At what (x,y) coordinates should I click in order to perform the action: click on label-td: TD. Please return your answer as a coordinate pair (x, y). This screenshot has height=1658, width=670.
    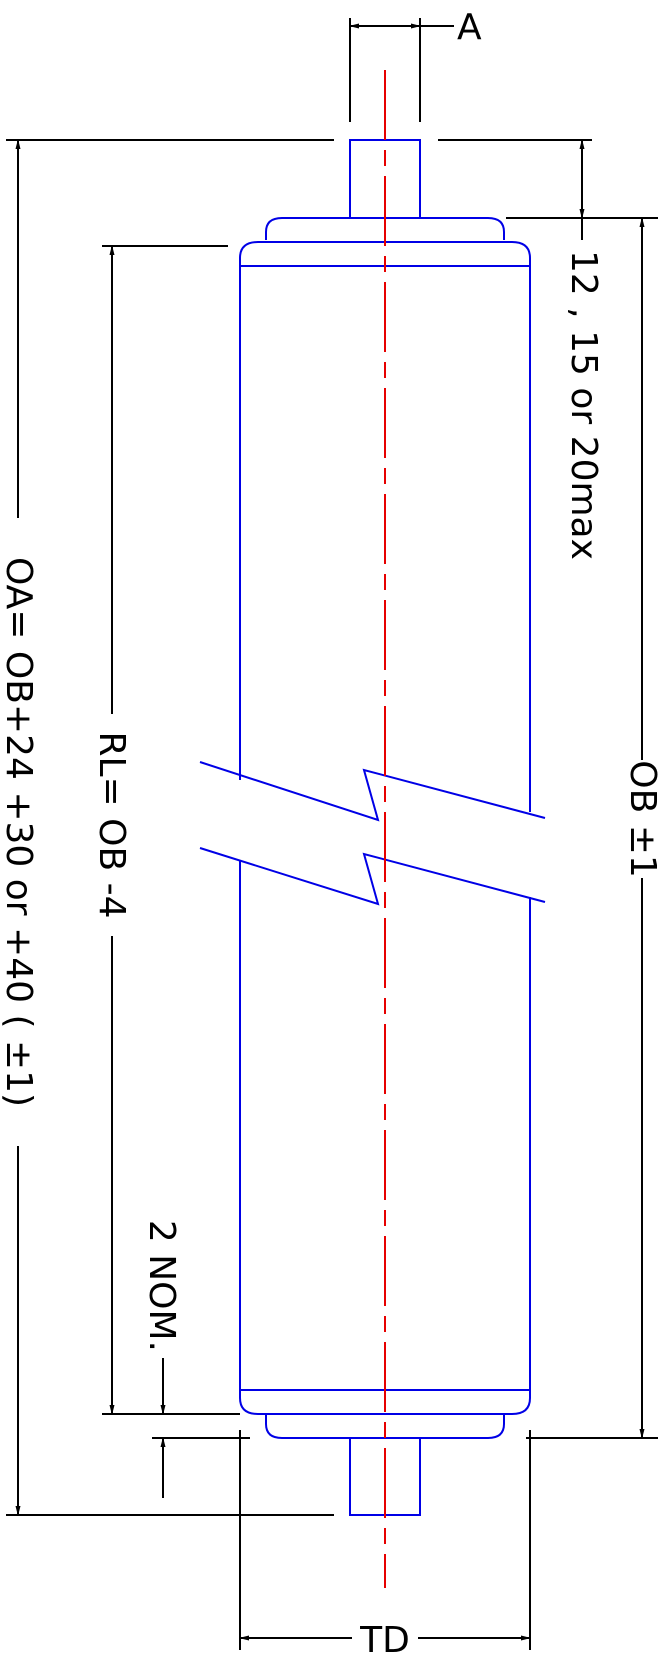
    Looking at the image, I should click on (384, 1639).